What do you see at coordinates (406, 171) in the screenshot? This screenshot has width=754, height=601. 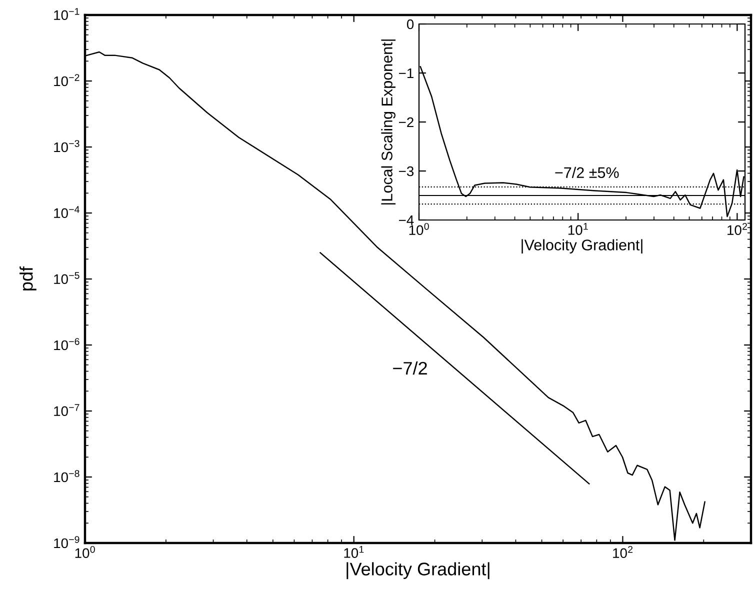 I see `y-tick-label: −3` at bounding box center [406, 171].